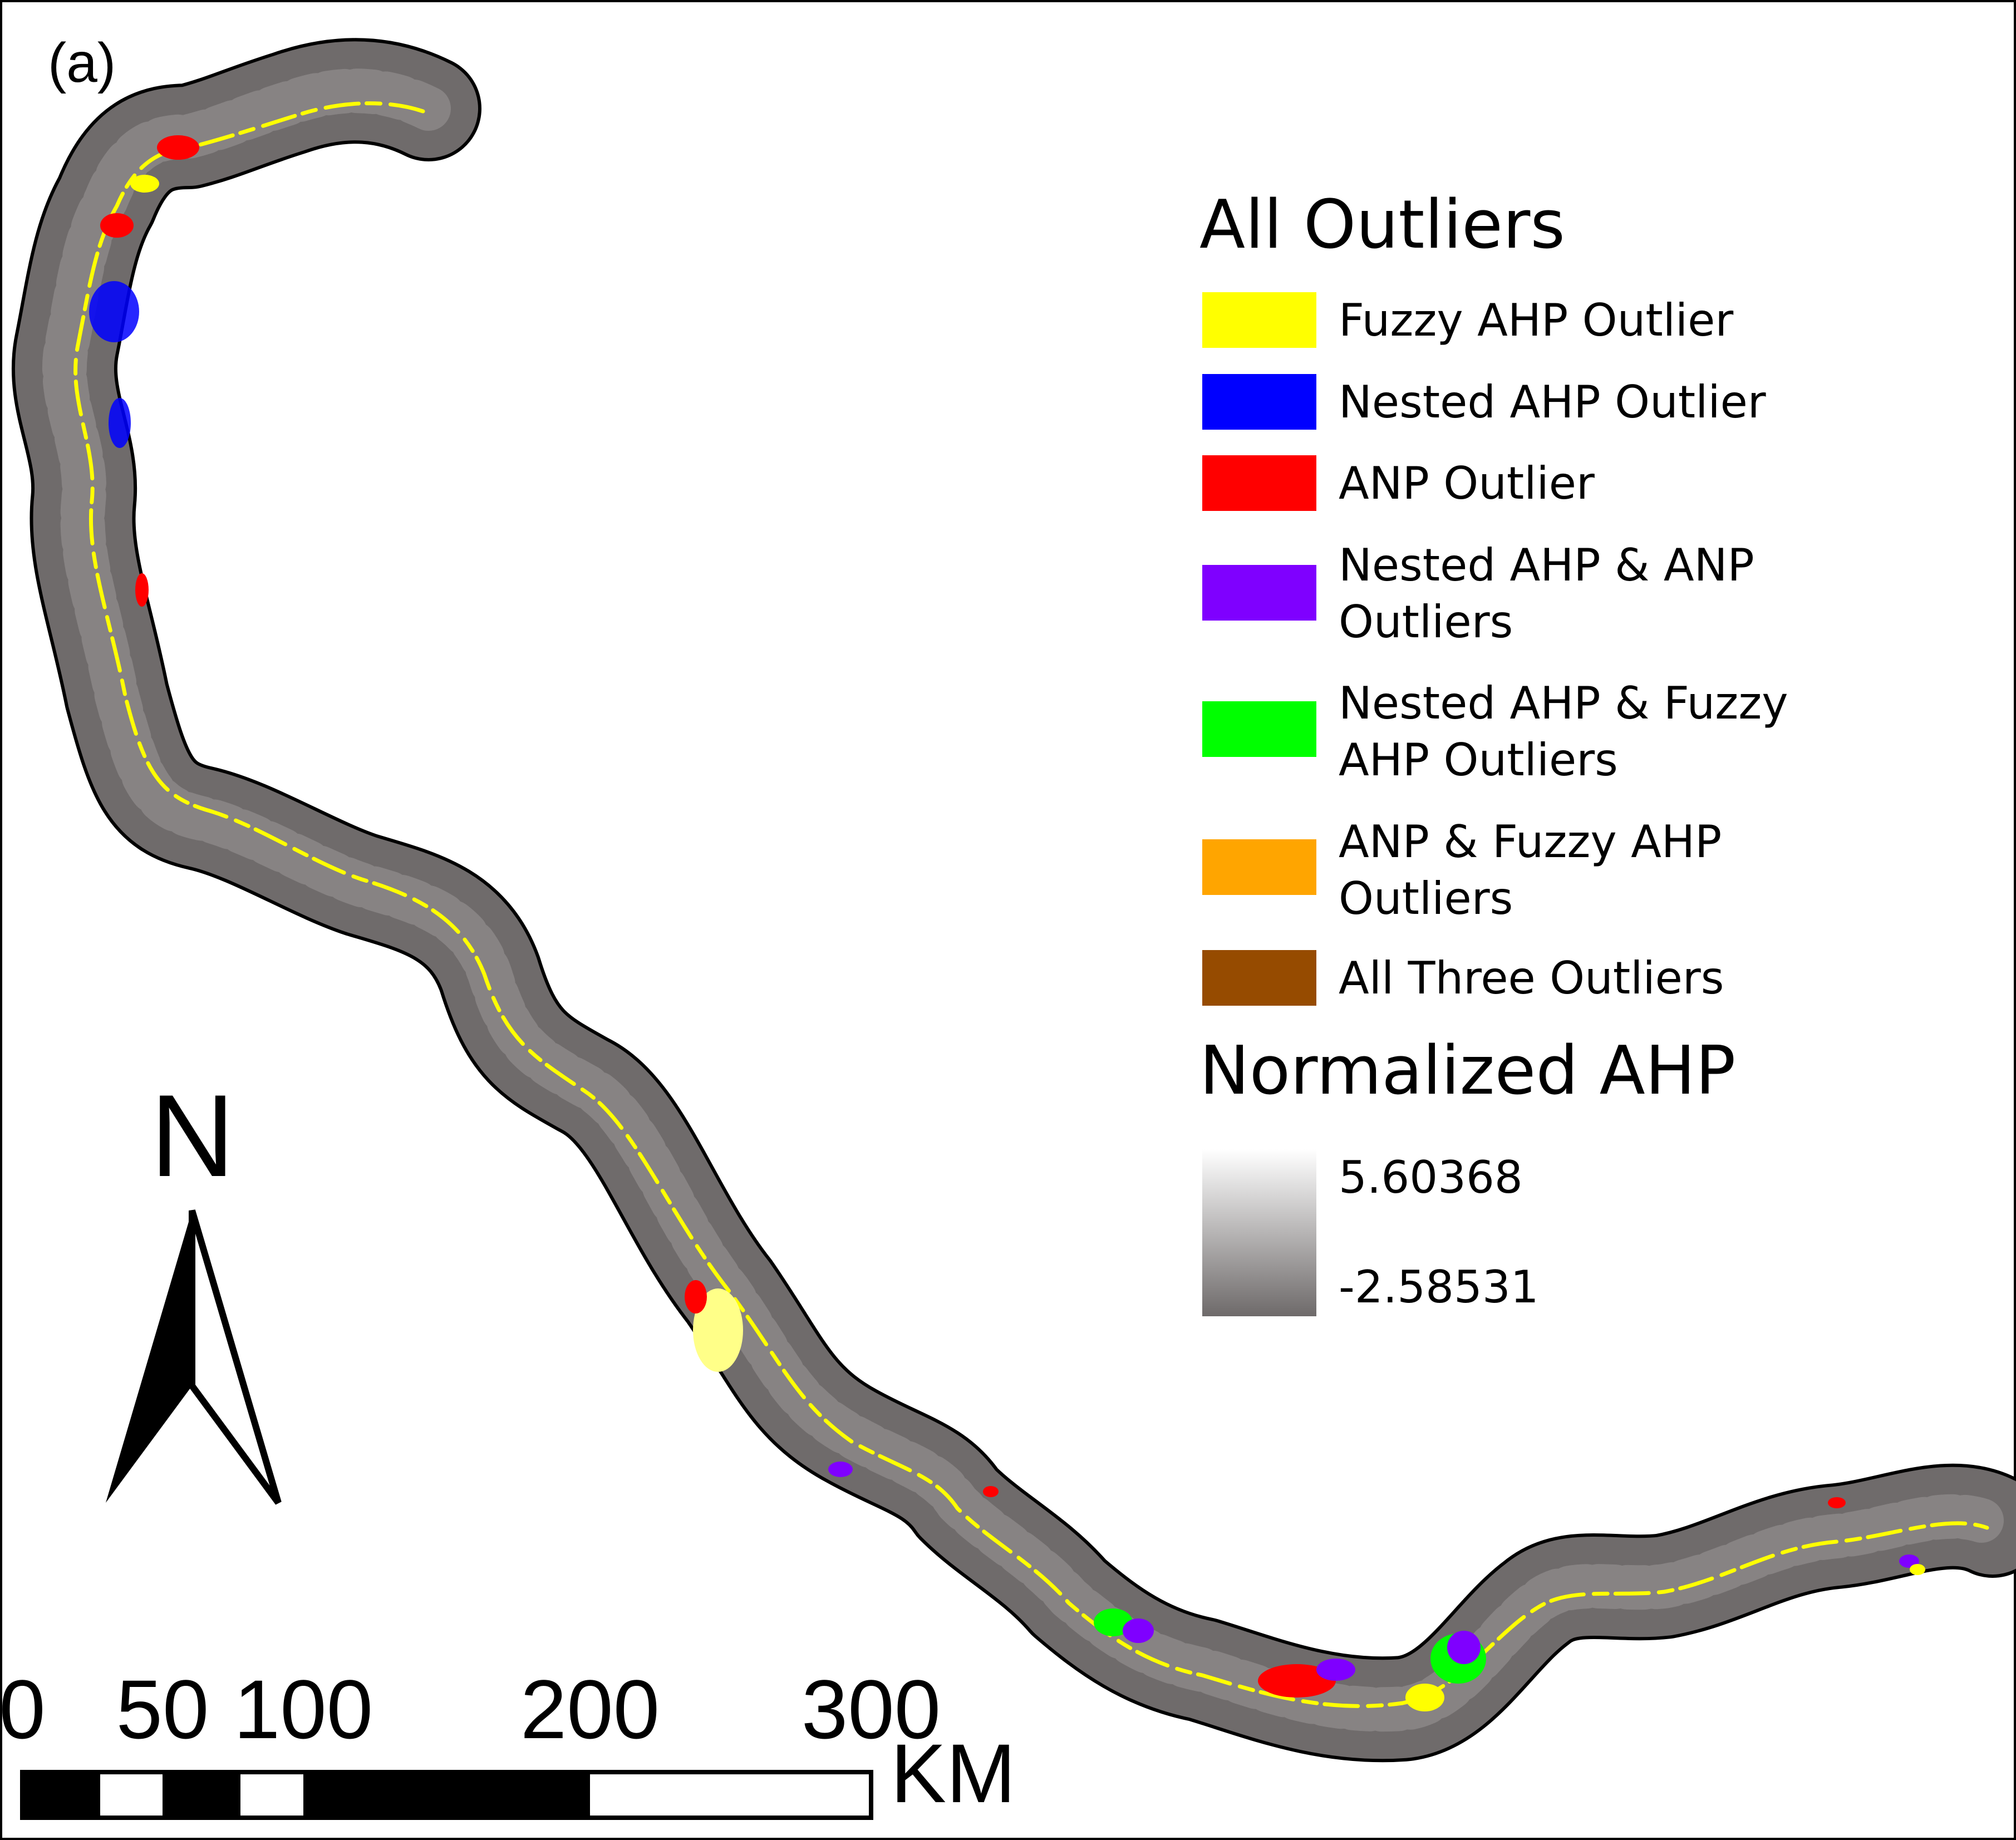 This screenshot has width=2016, height=1840. Describe the element at coordinates (1530, 870) in the screenshot. I see `legend-label-anp-fuzzy: ANP & Fuzzy AHP Outliers` at that location.